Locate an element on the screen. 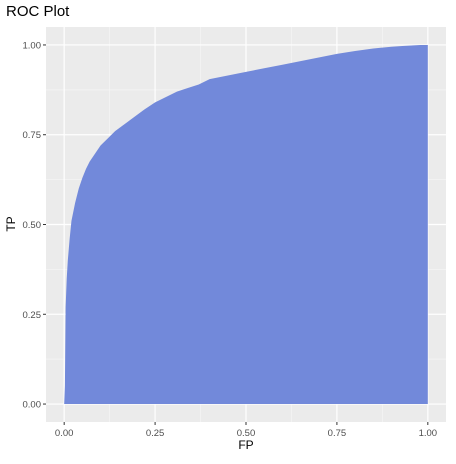 The width and height of the screenshot is (456, 464). y-tick-label: 0.50 is located at coordinates (32, 225).